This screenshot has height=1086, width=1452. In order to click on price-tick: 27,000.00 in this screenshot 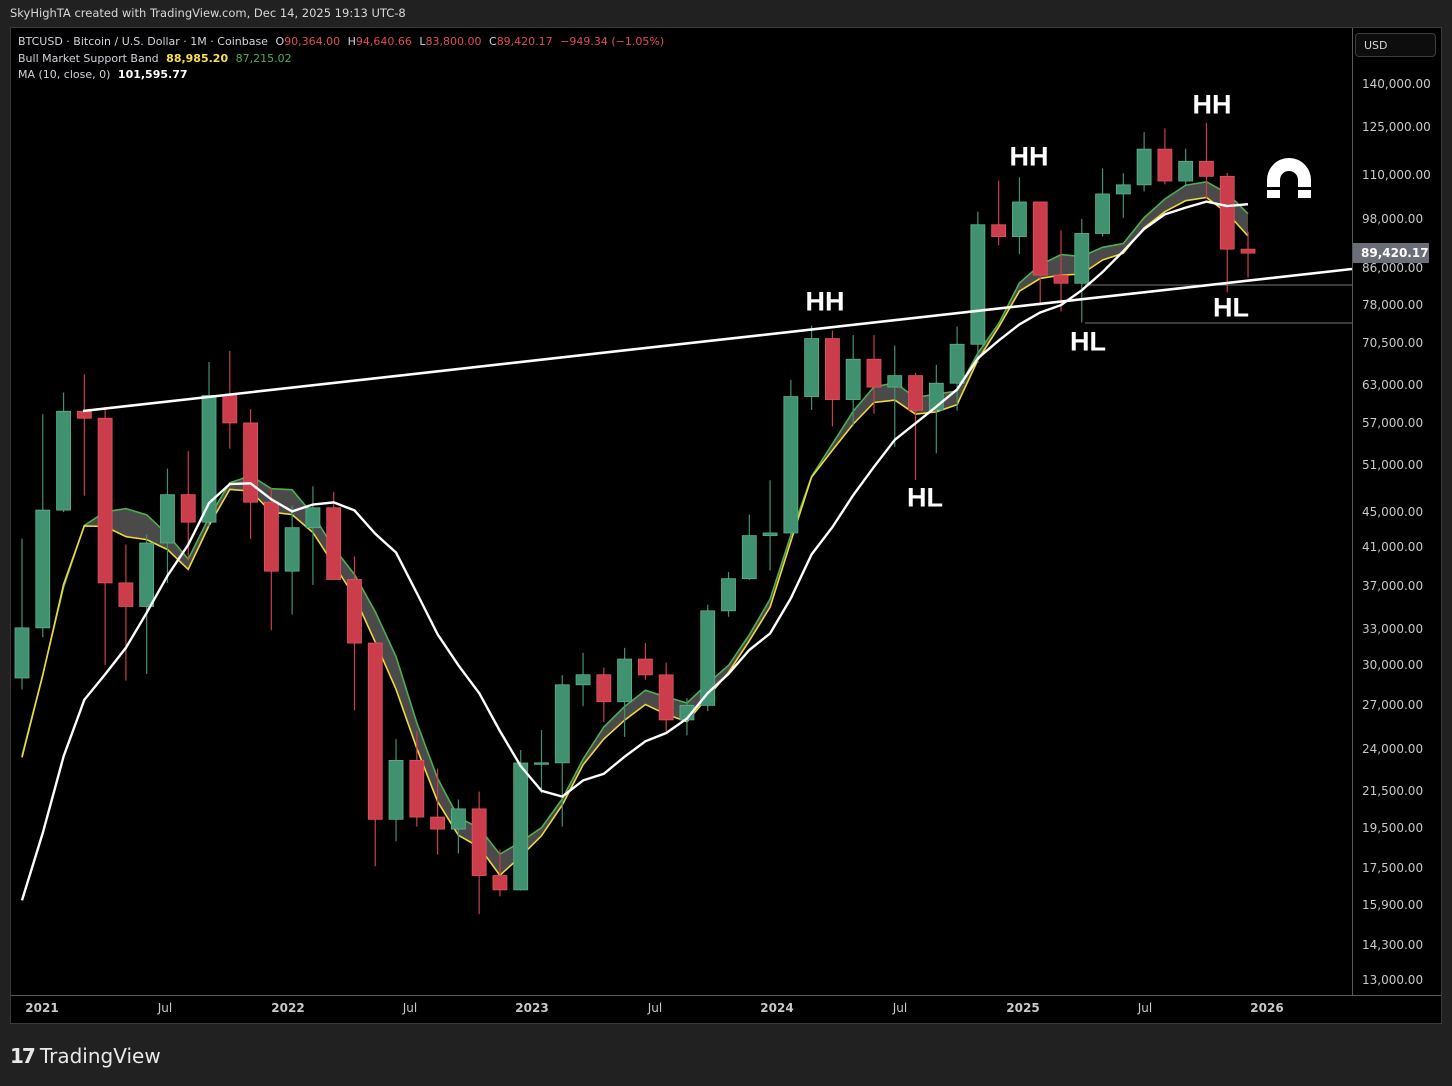, I will do `click(1393, 704)`.